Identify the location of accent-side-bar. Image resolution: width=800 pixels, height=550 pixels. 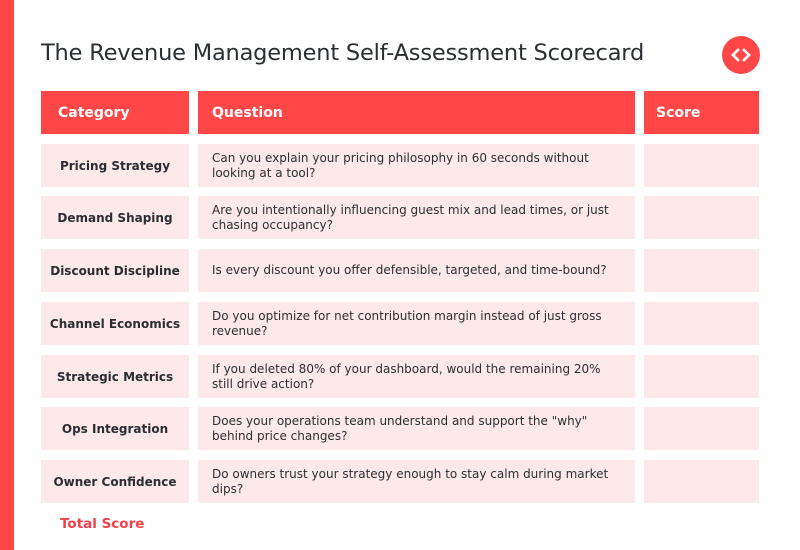
(7, 275).